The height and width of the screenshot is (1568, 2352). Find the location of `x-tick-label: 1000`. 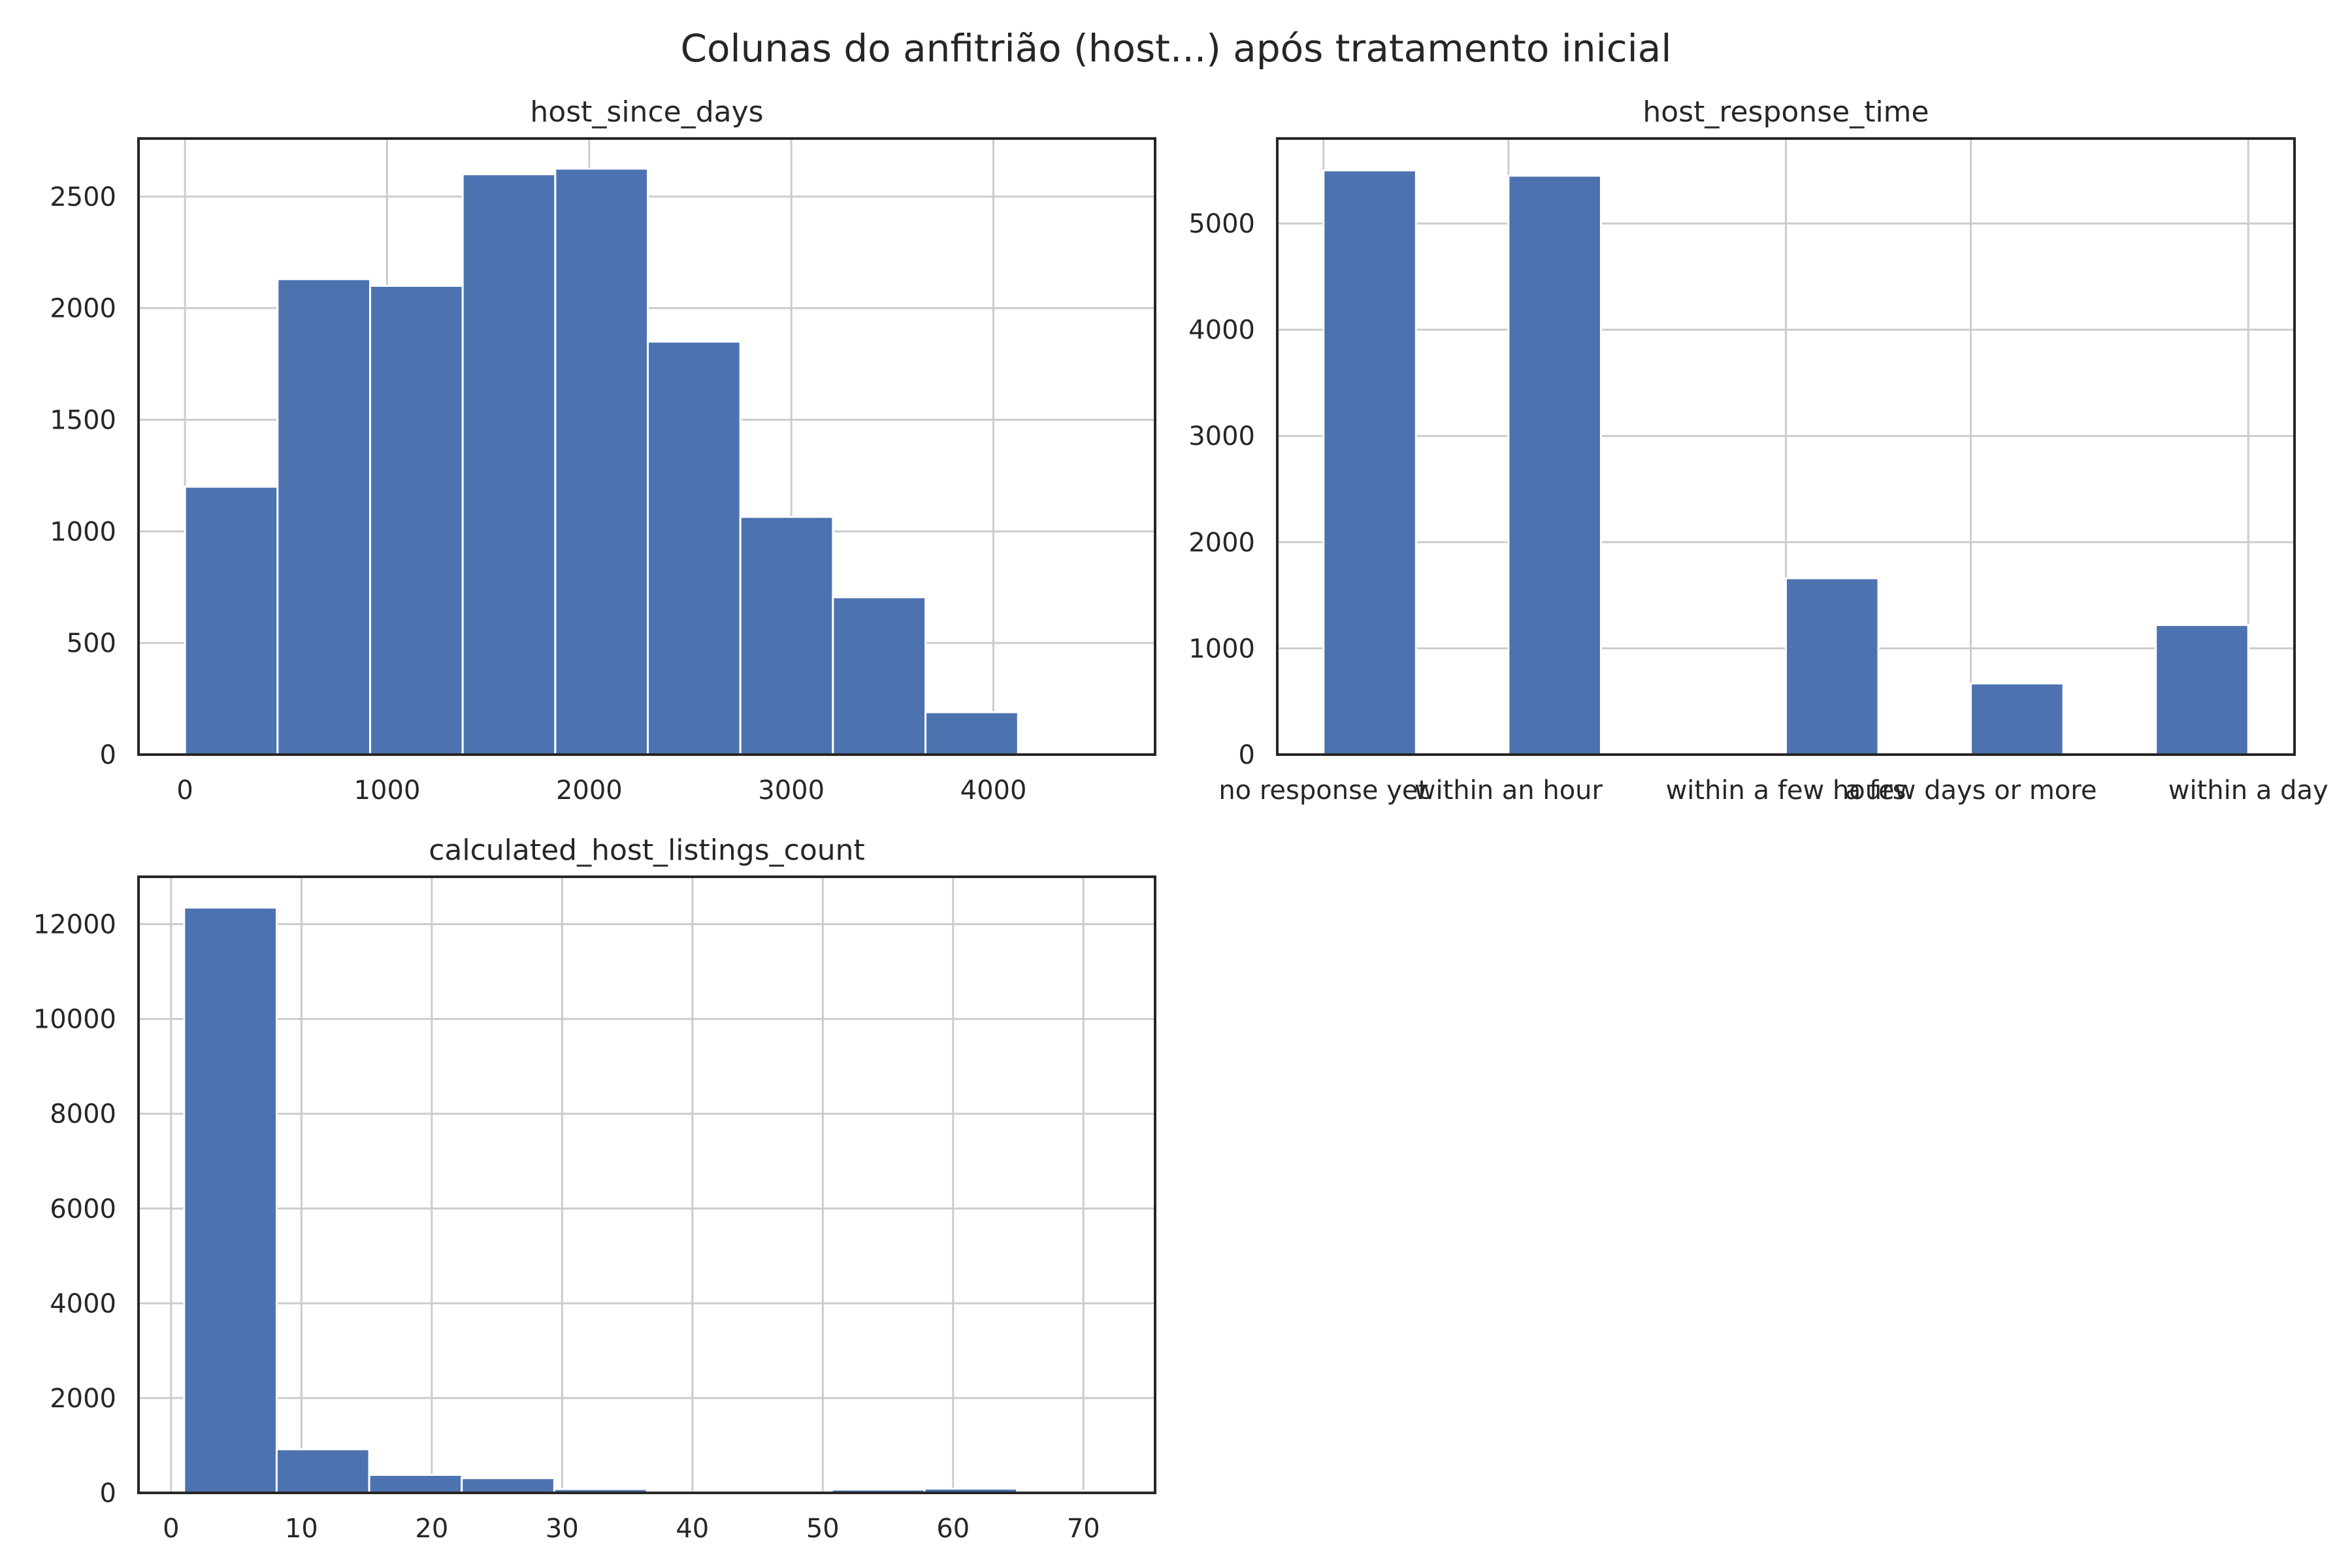

x-tick-label: 1000 is located at coordinates (387, 791).